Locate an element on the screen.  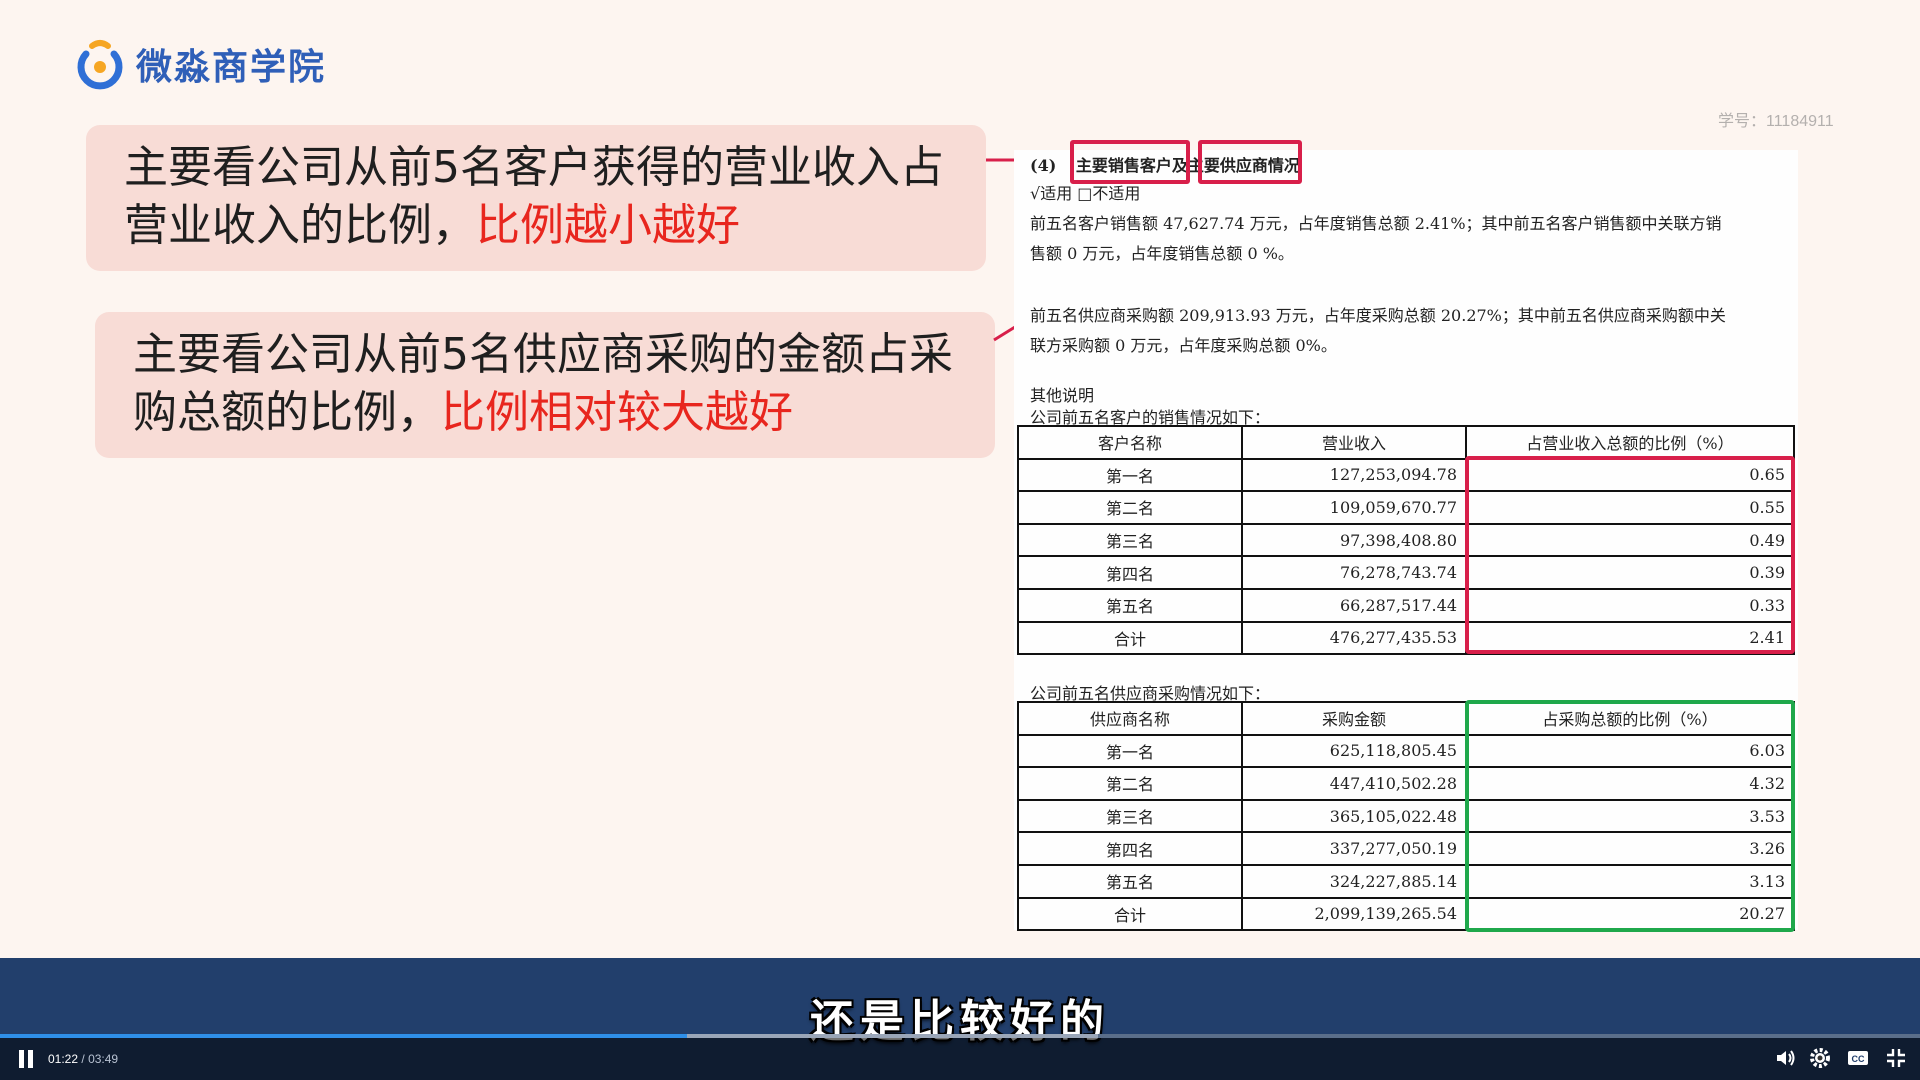
customer-heading-highlight is located at coordinates (1130, 162).